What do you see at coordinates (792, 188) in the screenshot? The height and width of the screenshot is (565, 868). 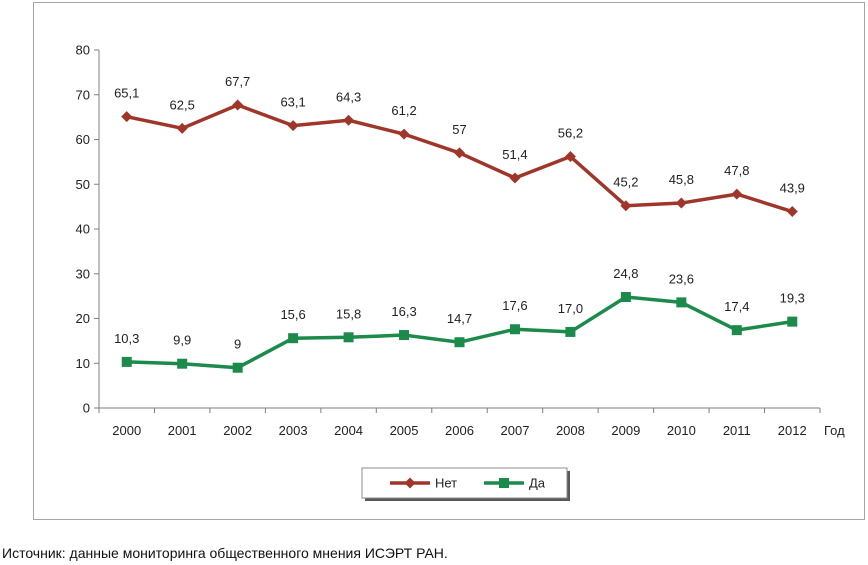 I see `data-label: 43,9` at bounding box center [792, 188].